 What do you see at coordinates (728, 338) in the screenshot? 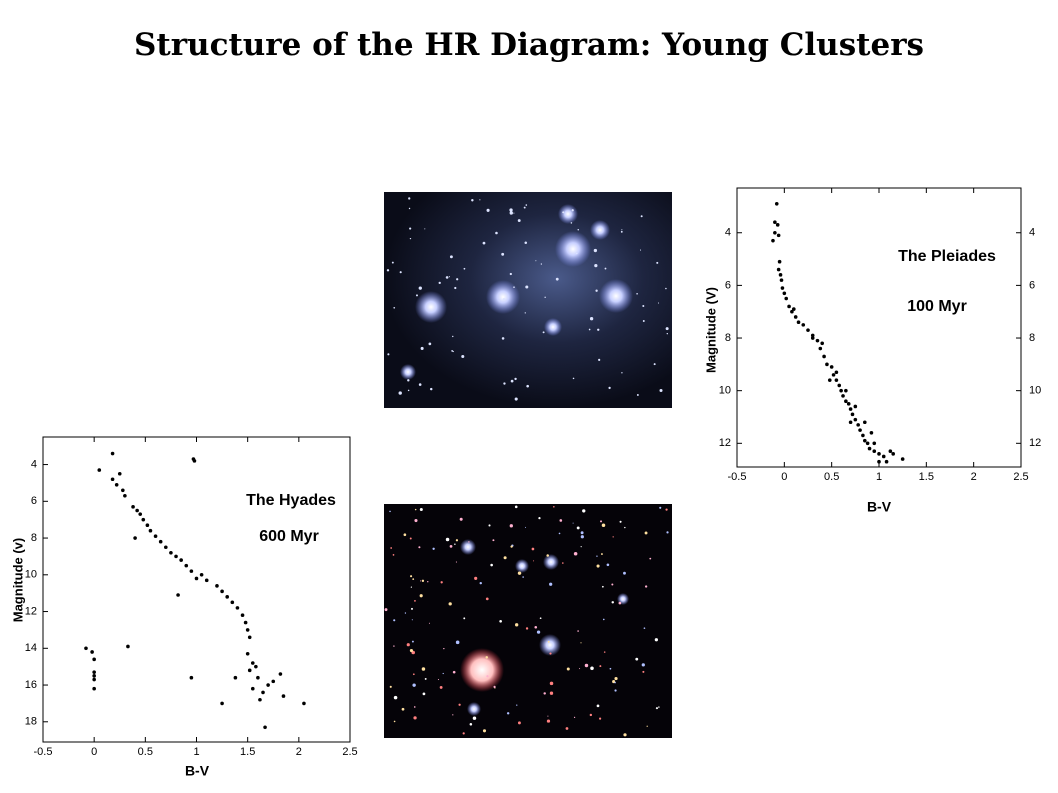
I see `y-tick-label: 8` at bounding box center [728, 338].